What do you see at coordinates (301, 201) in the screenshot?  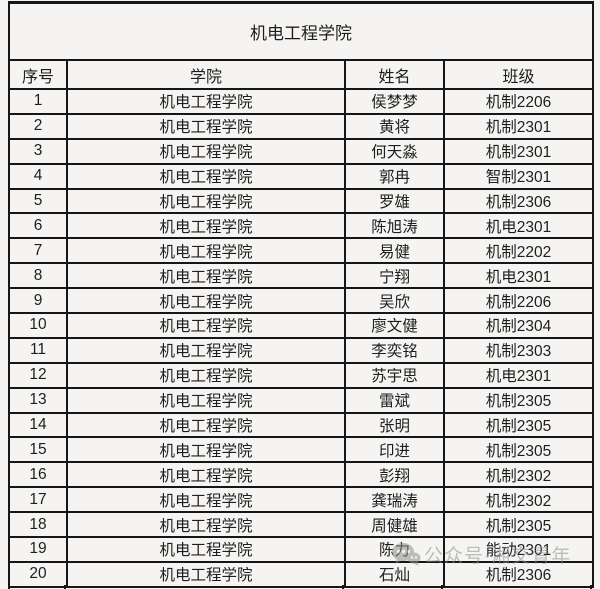 I see `table-row: 5 机电工程学院 罗雄 机制2306` at bounding box center [301, 201].